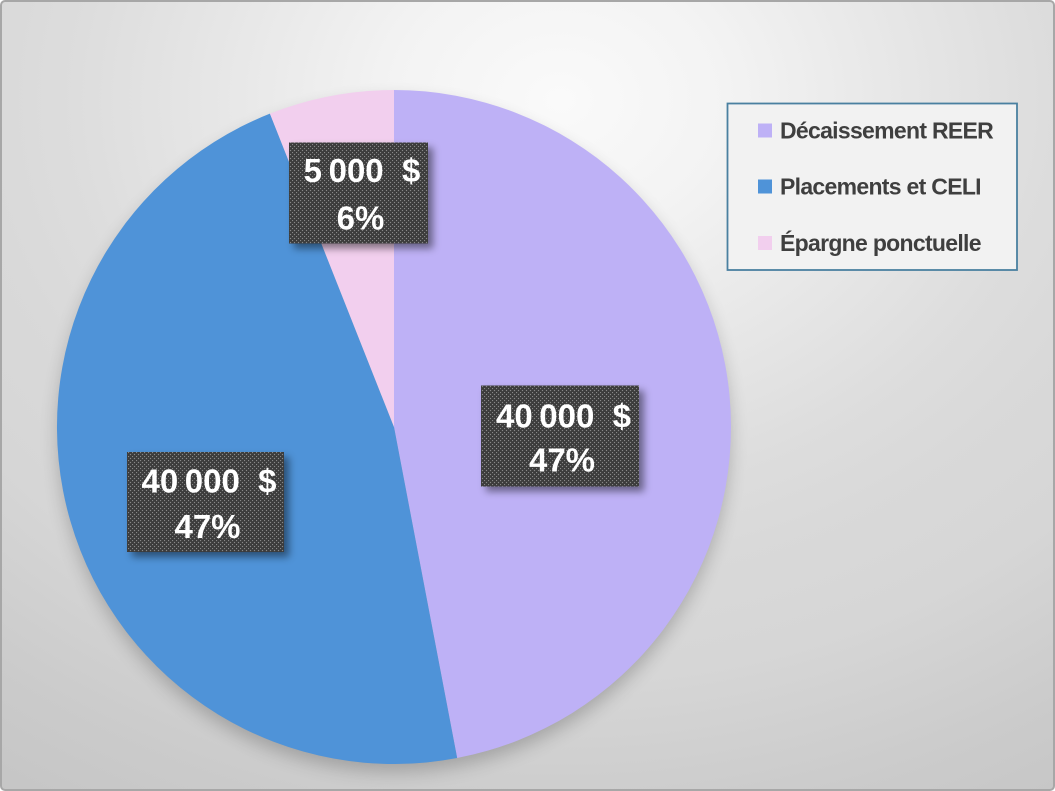  I want to click on svg-text: 5 000 $, so click(362, 170).